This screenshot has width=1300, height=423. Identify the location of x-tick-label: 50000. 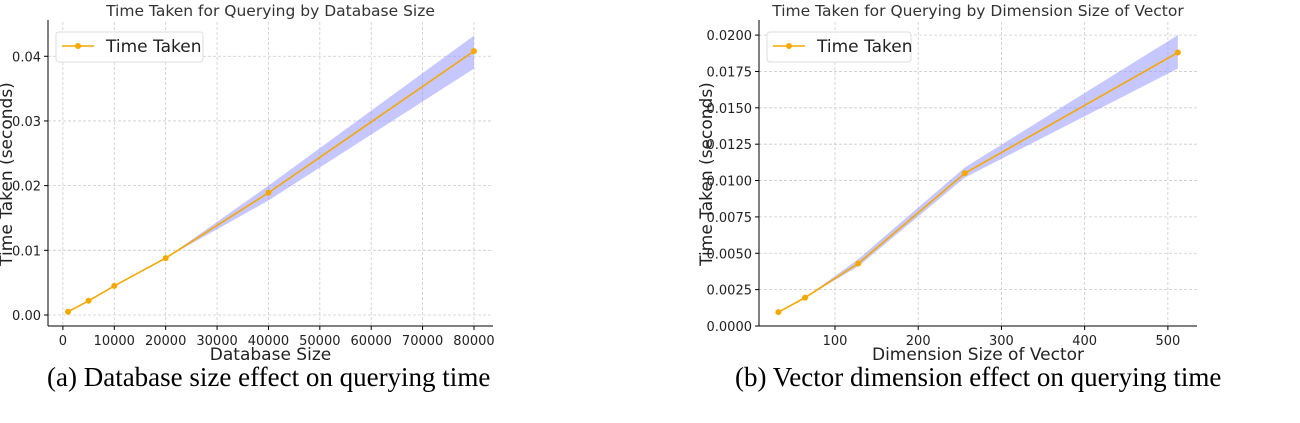
(319, 341).